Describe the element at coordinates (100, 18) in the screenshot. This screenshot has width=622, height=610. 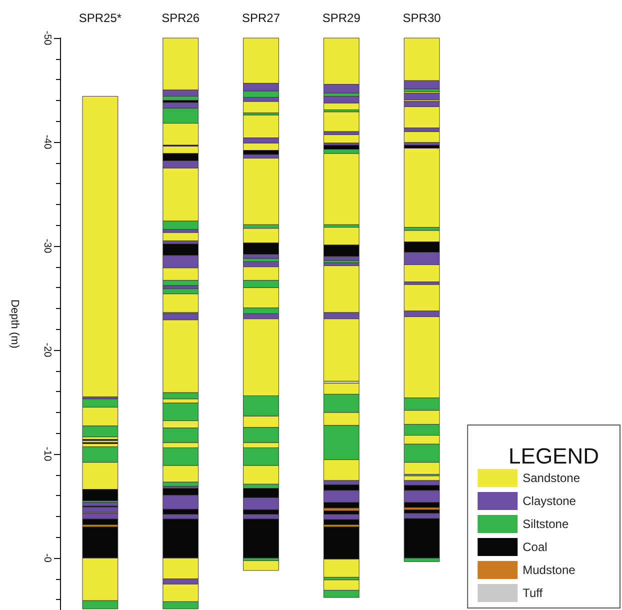
I see `x-tick-label: SPR25*` at that location.